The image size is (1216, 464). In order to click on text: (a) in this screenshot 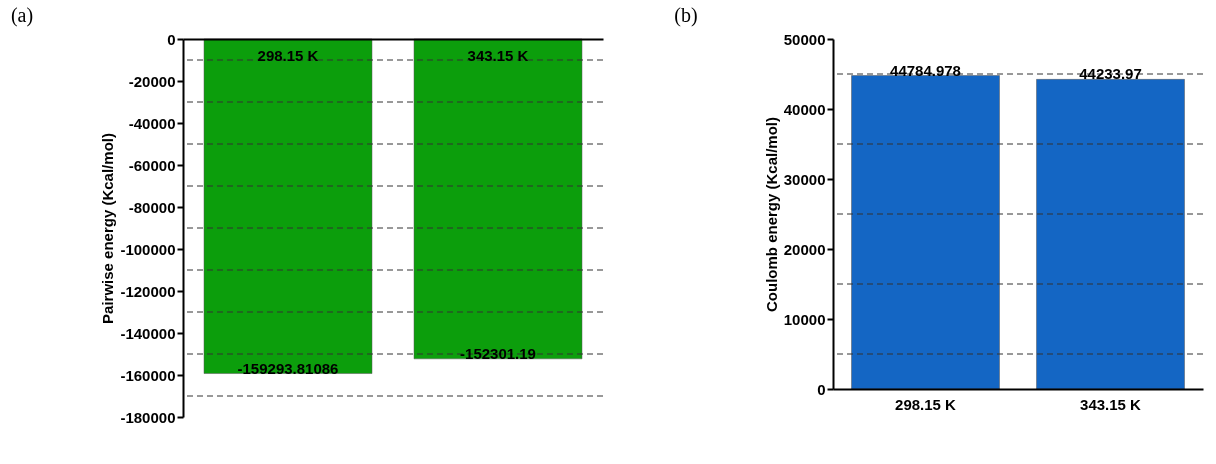, I will do `click(22, 15)`.